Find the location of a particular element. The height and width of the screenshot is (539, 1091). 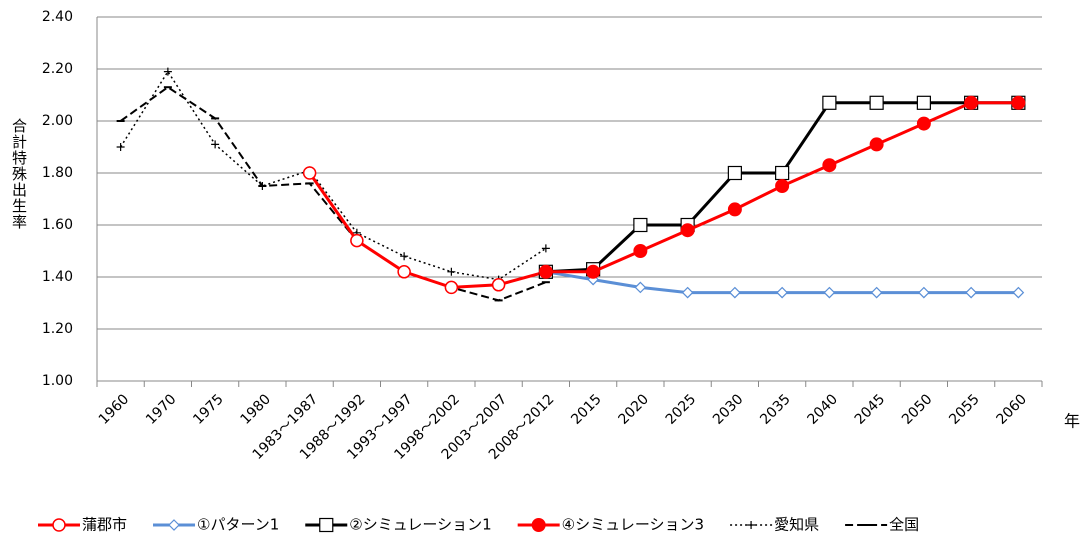

legend-item: ②シミュレーション1 is located at coordinates (398, 525).